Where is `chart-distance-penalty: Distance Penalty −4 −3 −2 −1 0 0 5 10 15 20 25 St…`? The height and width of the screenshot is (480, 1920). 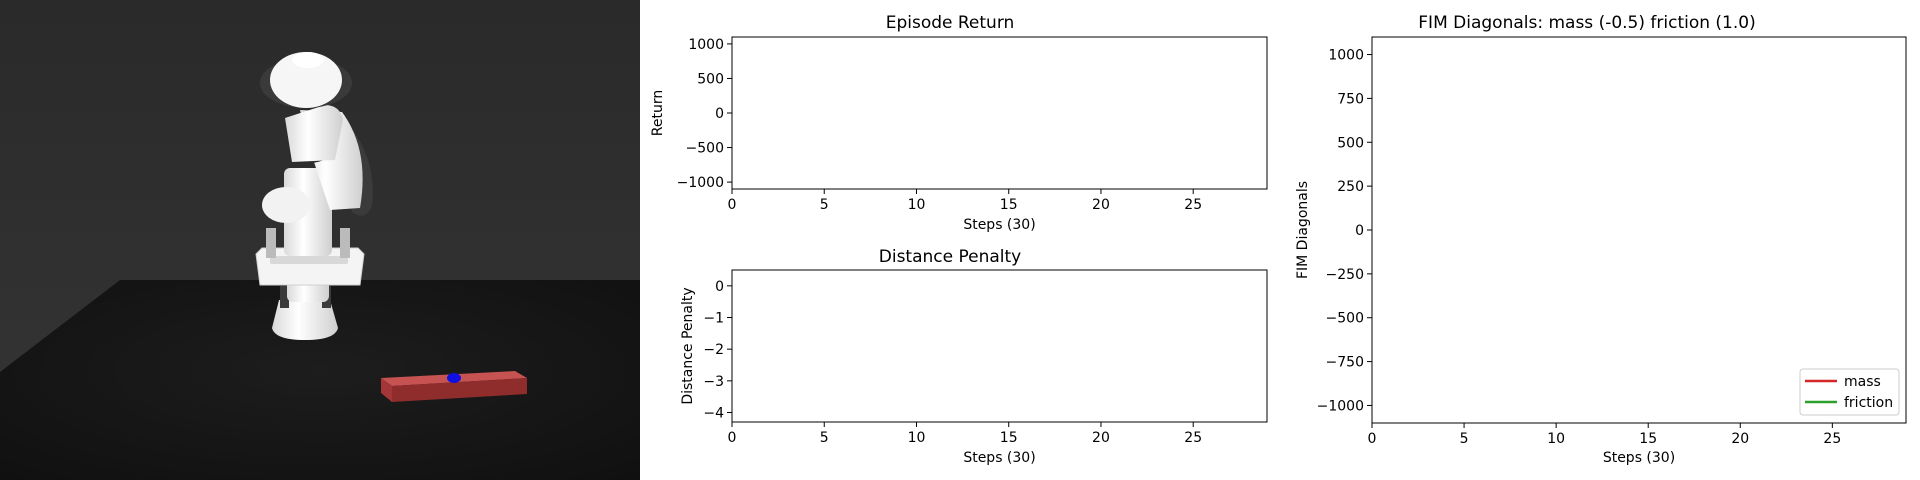
chart-distance-penalty: Distance Penalty −4 −3 −2 −1 0 0 5 10 15 20 25 St… is located at coordinates (974, 356).